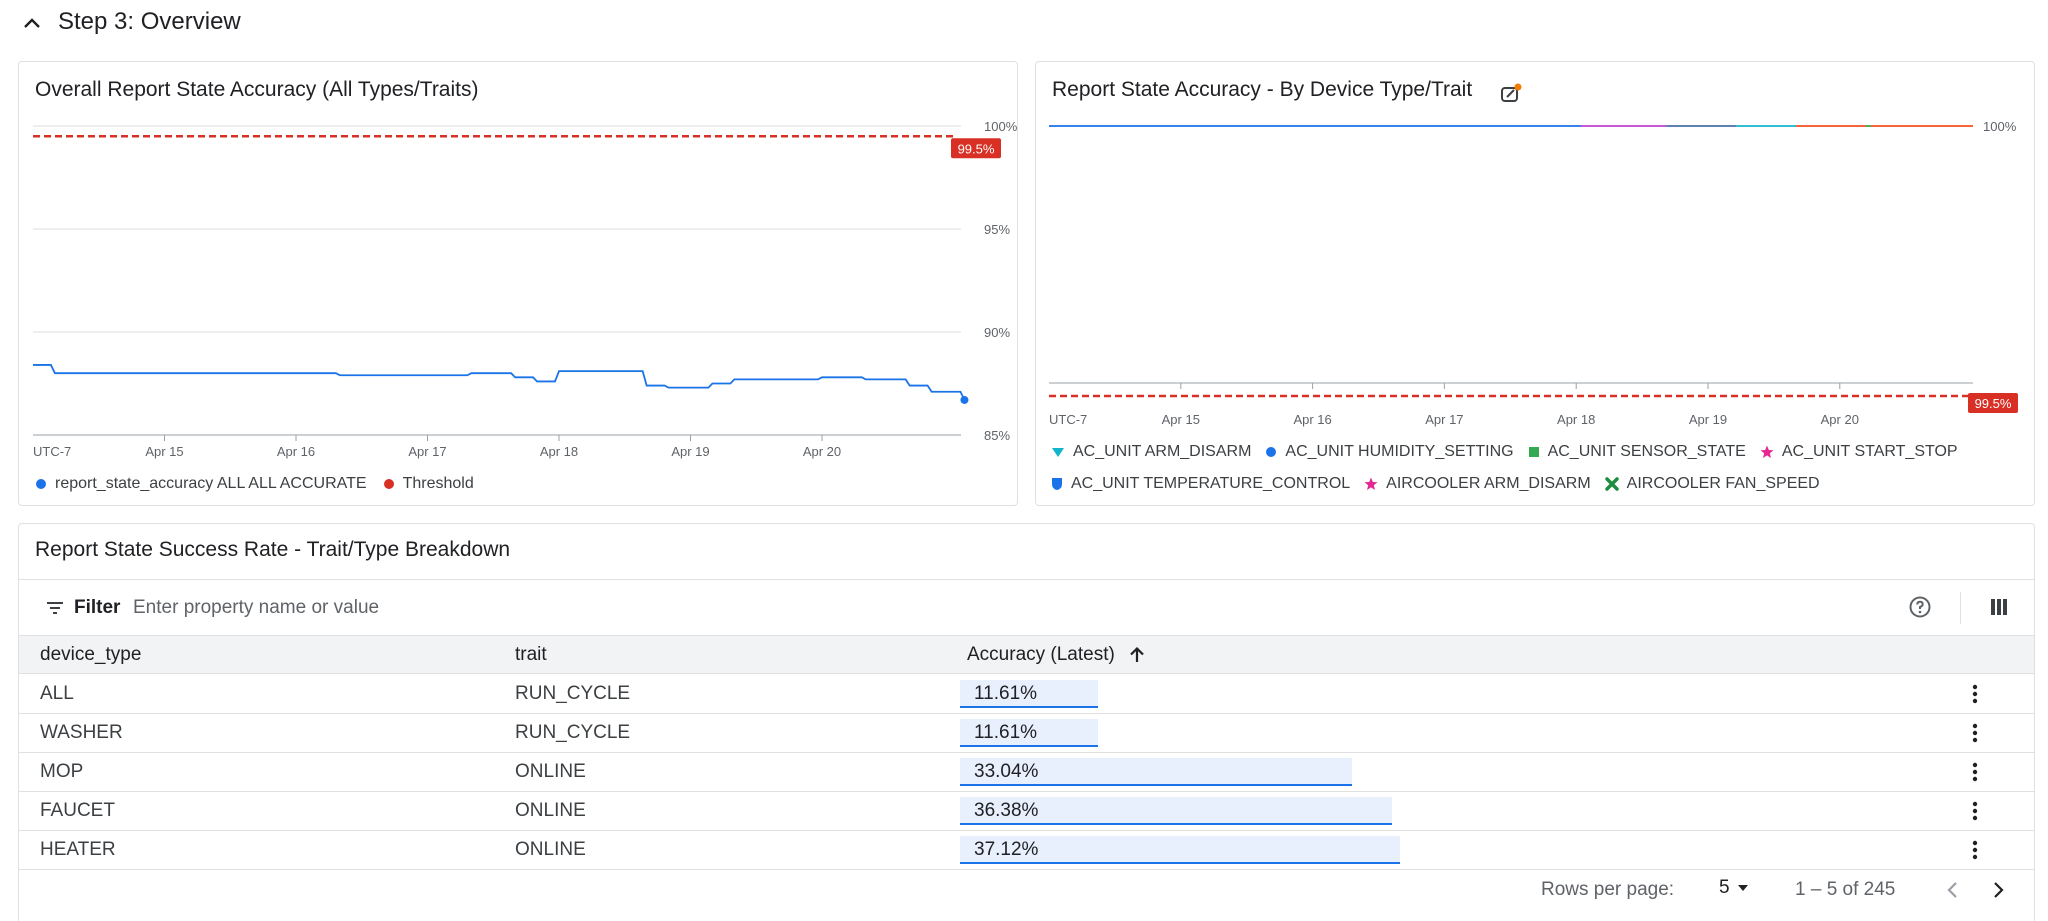  Describe the element at coordinates (1162, 451) in the screenshot. I see `legend-label: AC_UNIT ARM_DISARM` at that location.